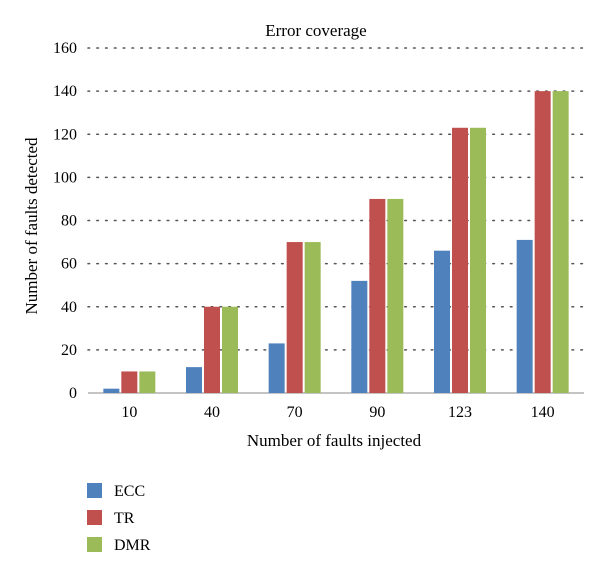  Describe the element at coordinates (334, 440) in the screenshot. I see `x-axis-title: Number of faults injected` at that location.